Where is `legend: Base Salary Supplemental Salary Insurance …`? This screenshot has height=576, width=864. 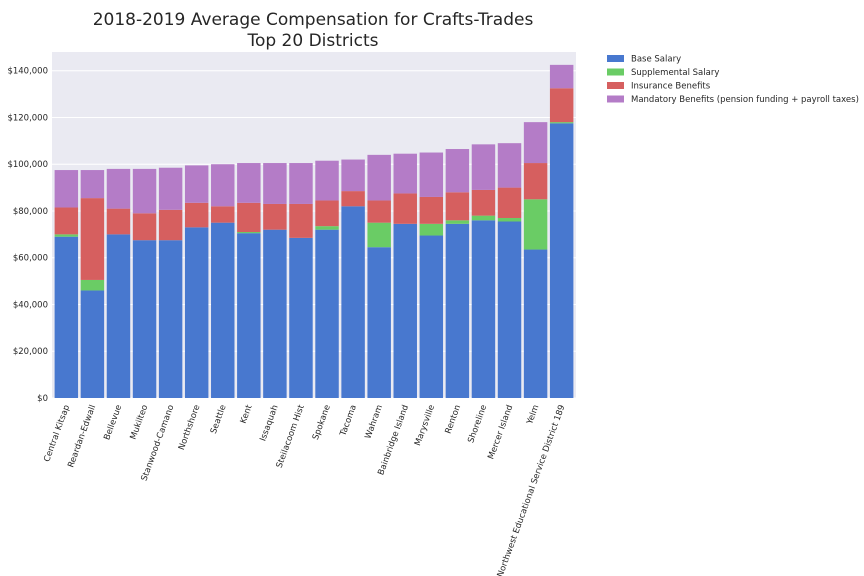 legend: Base Salary Supplemental Salary Insurance … is located at coordinates (733, 80).